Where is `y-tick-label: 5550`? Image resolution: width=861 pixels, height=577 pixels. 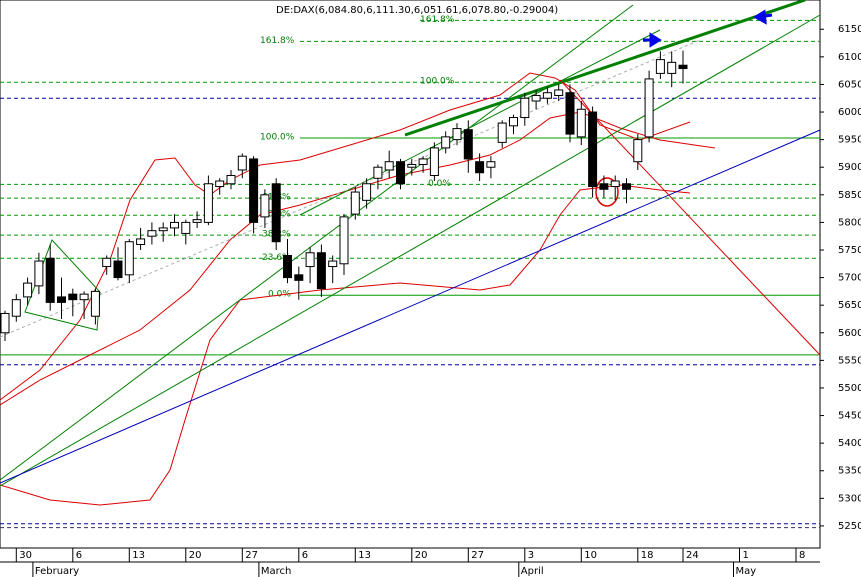
y-tick-label: 5550 is located at coordinates (849, 360).